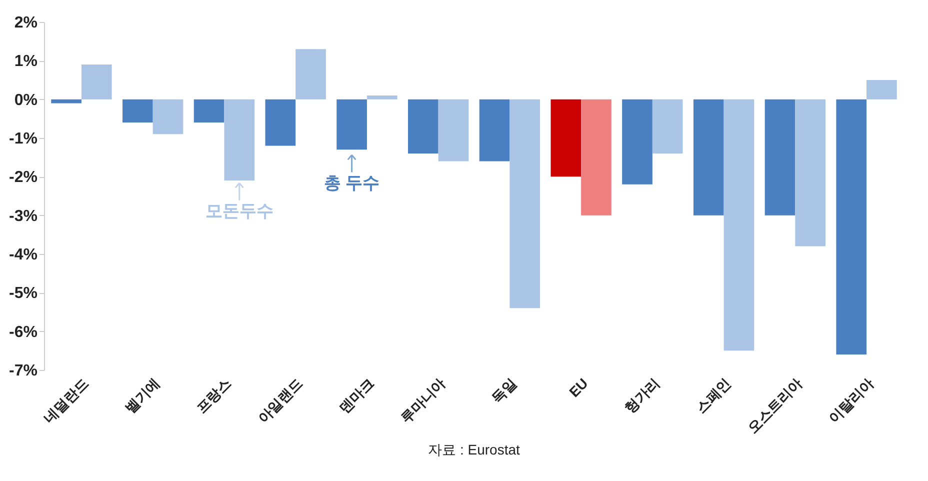 The height and width of the screenshot is (481, 928). Describe the element at coordinates (26, 61) in the screenshot. I see `y-tick-label: 1%` at that location.